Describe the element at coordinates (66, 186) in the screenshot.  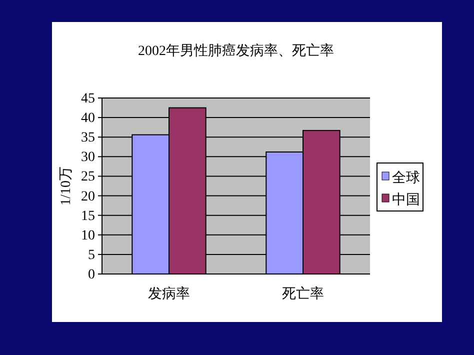
I see `y-axis-title: 1/10万` at that location.